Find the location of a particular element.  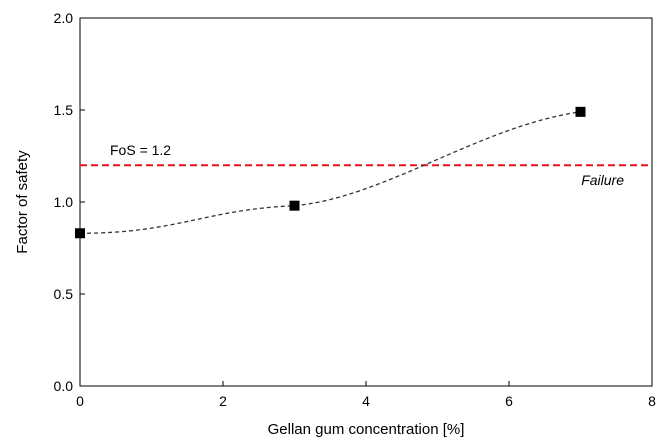

x-tick-label: 4 is located at coordinates (366, 401).